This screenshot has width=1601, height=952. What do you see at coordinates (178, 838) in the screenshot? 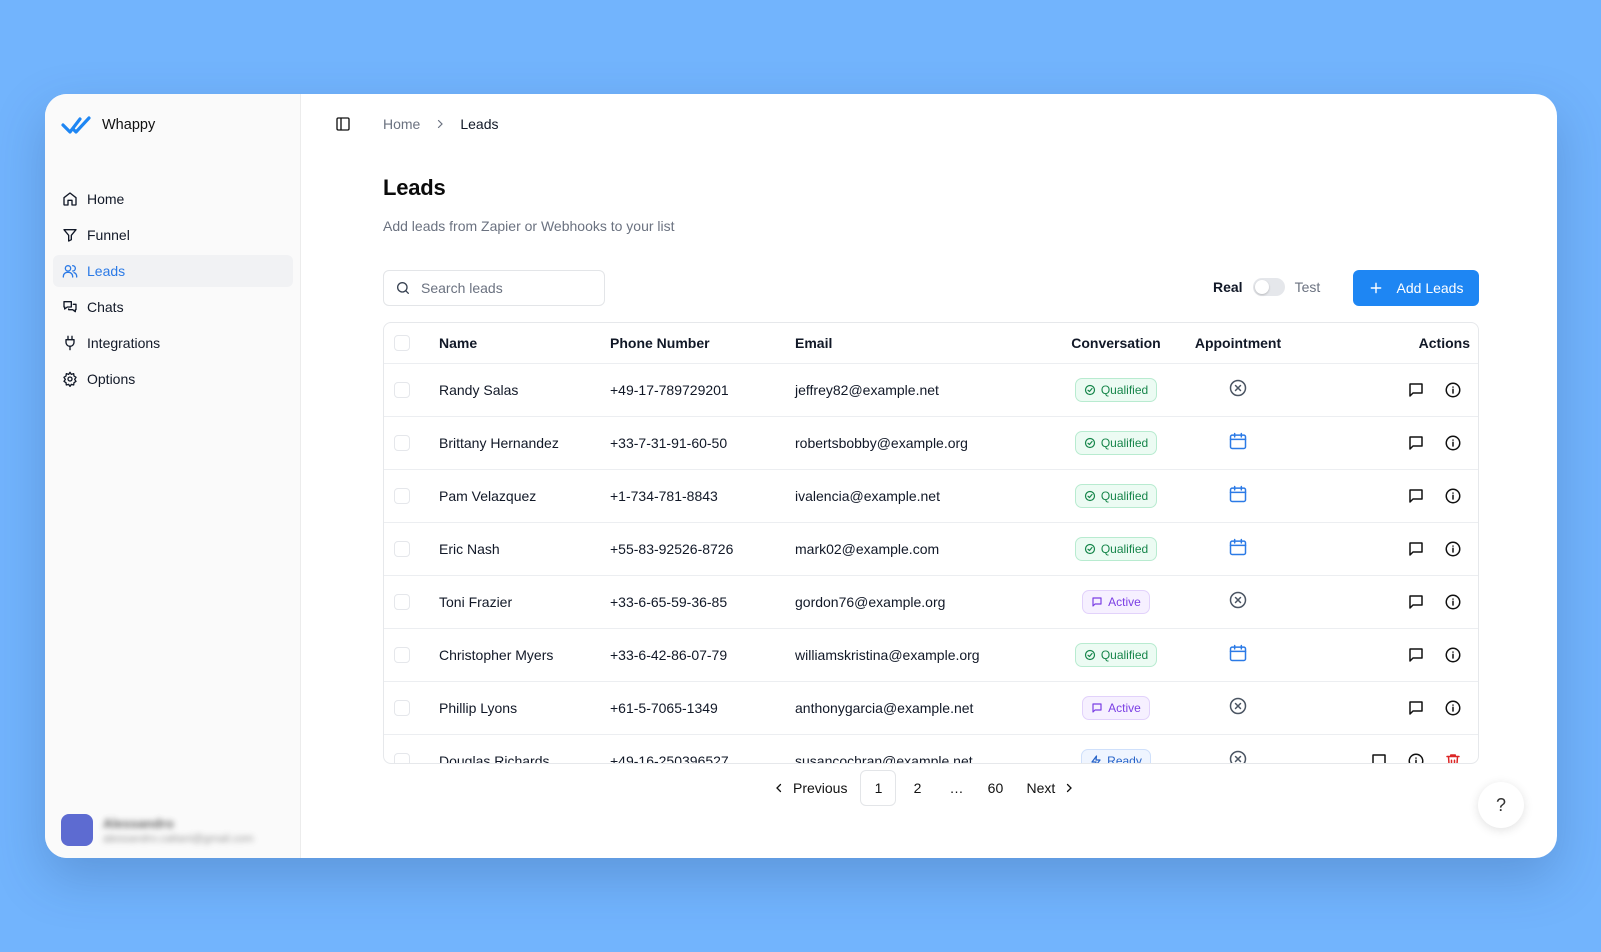
I see `user-email: alessandro.cattani@gmail.com` at bounding box center [178, 838].